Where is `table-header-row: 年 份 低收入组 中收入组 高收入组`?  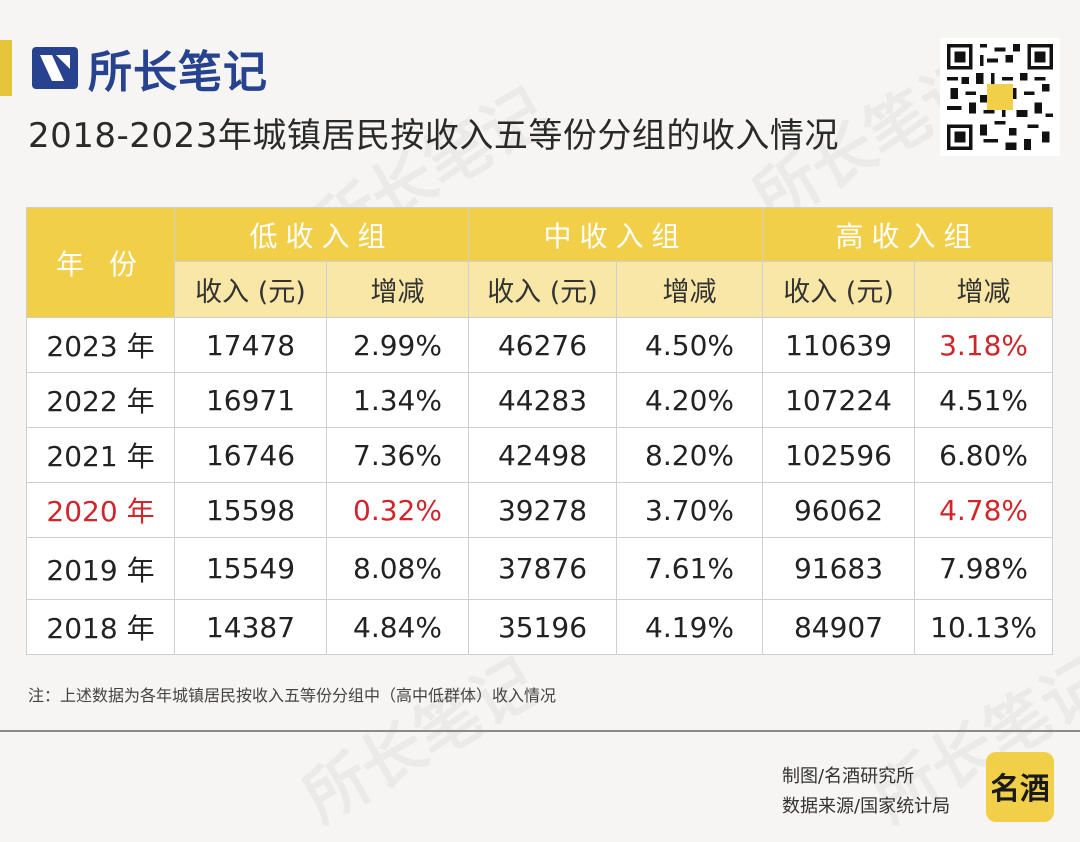 table-header-row: 年 份 低收入组 中收入组 高收入组 is located at coordinates (540, 262).